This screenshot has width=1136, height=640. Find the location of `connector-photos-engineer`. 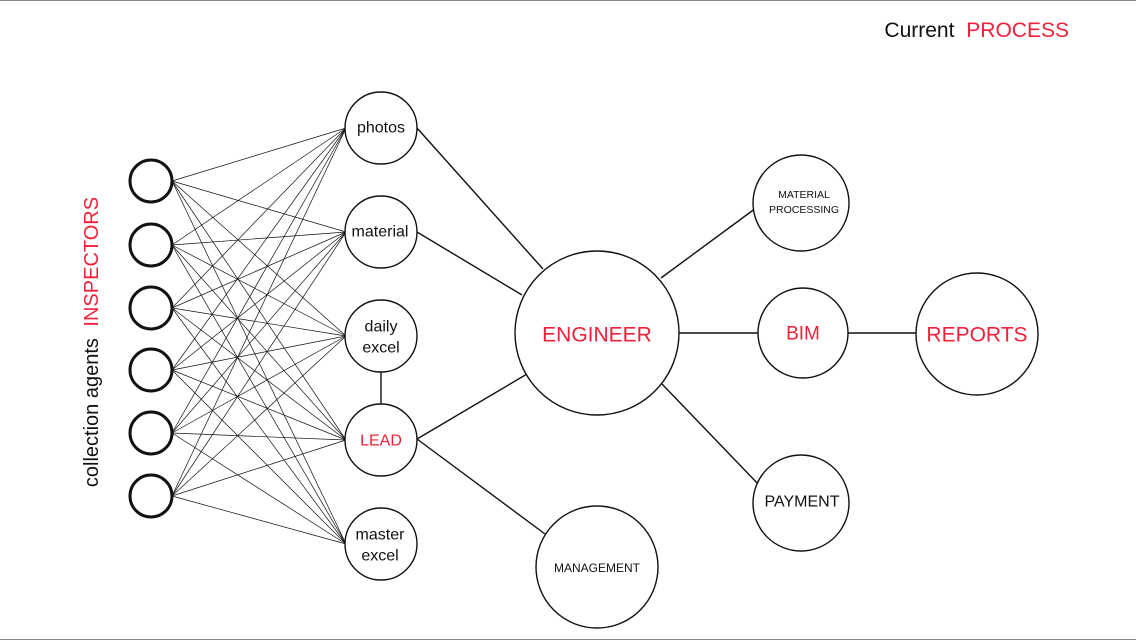

connector-photos-engineer is located at coordinates (480, 198).